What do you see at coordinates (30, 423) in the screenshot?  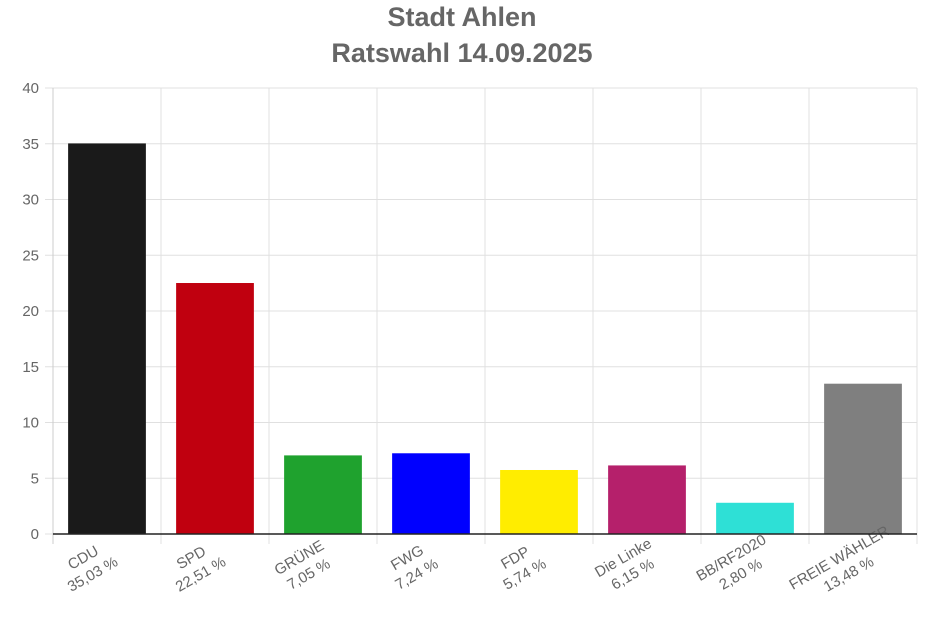 I see `y-tick-label: 10` at bounding box center [30, 423].